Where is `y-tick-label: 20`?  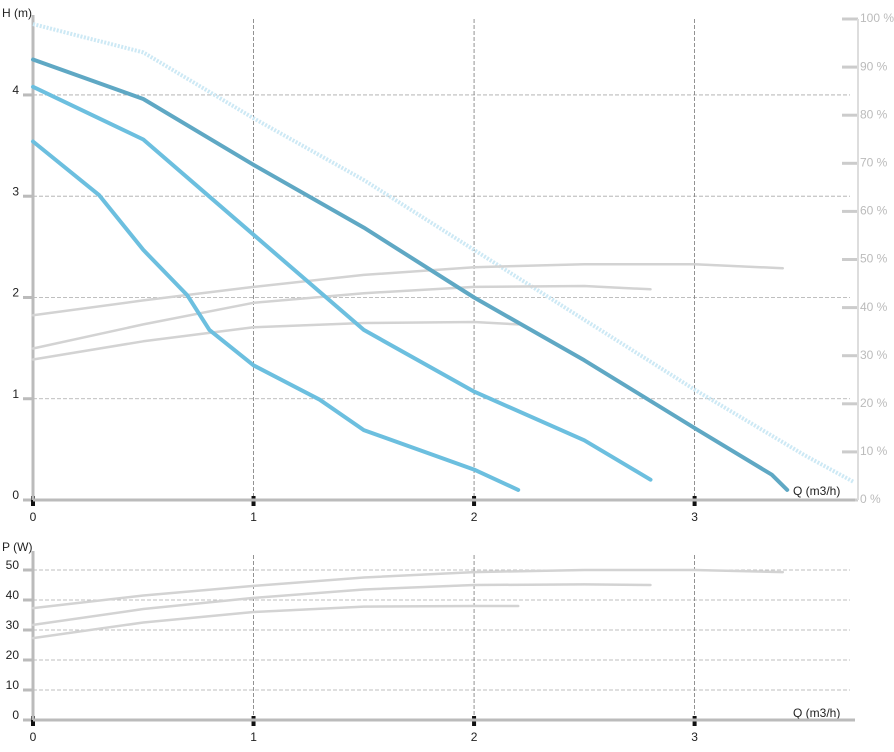 y-tick-label: 20 is located at coordinates (13, 655).